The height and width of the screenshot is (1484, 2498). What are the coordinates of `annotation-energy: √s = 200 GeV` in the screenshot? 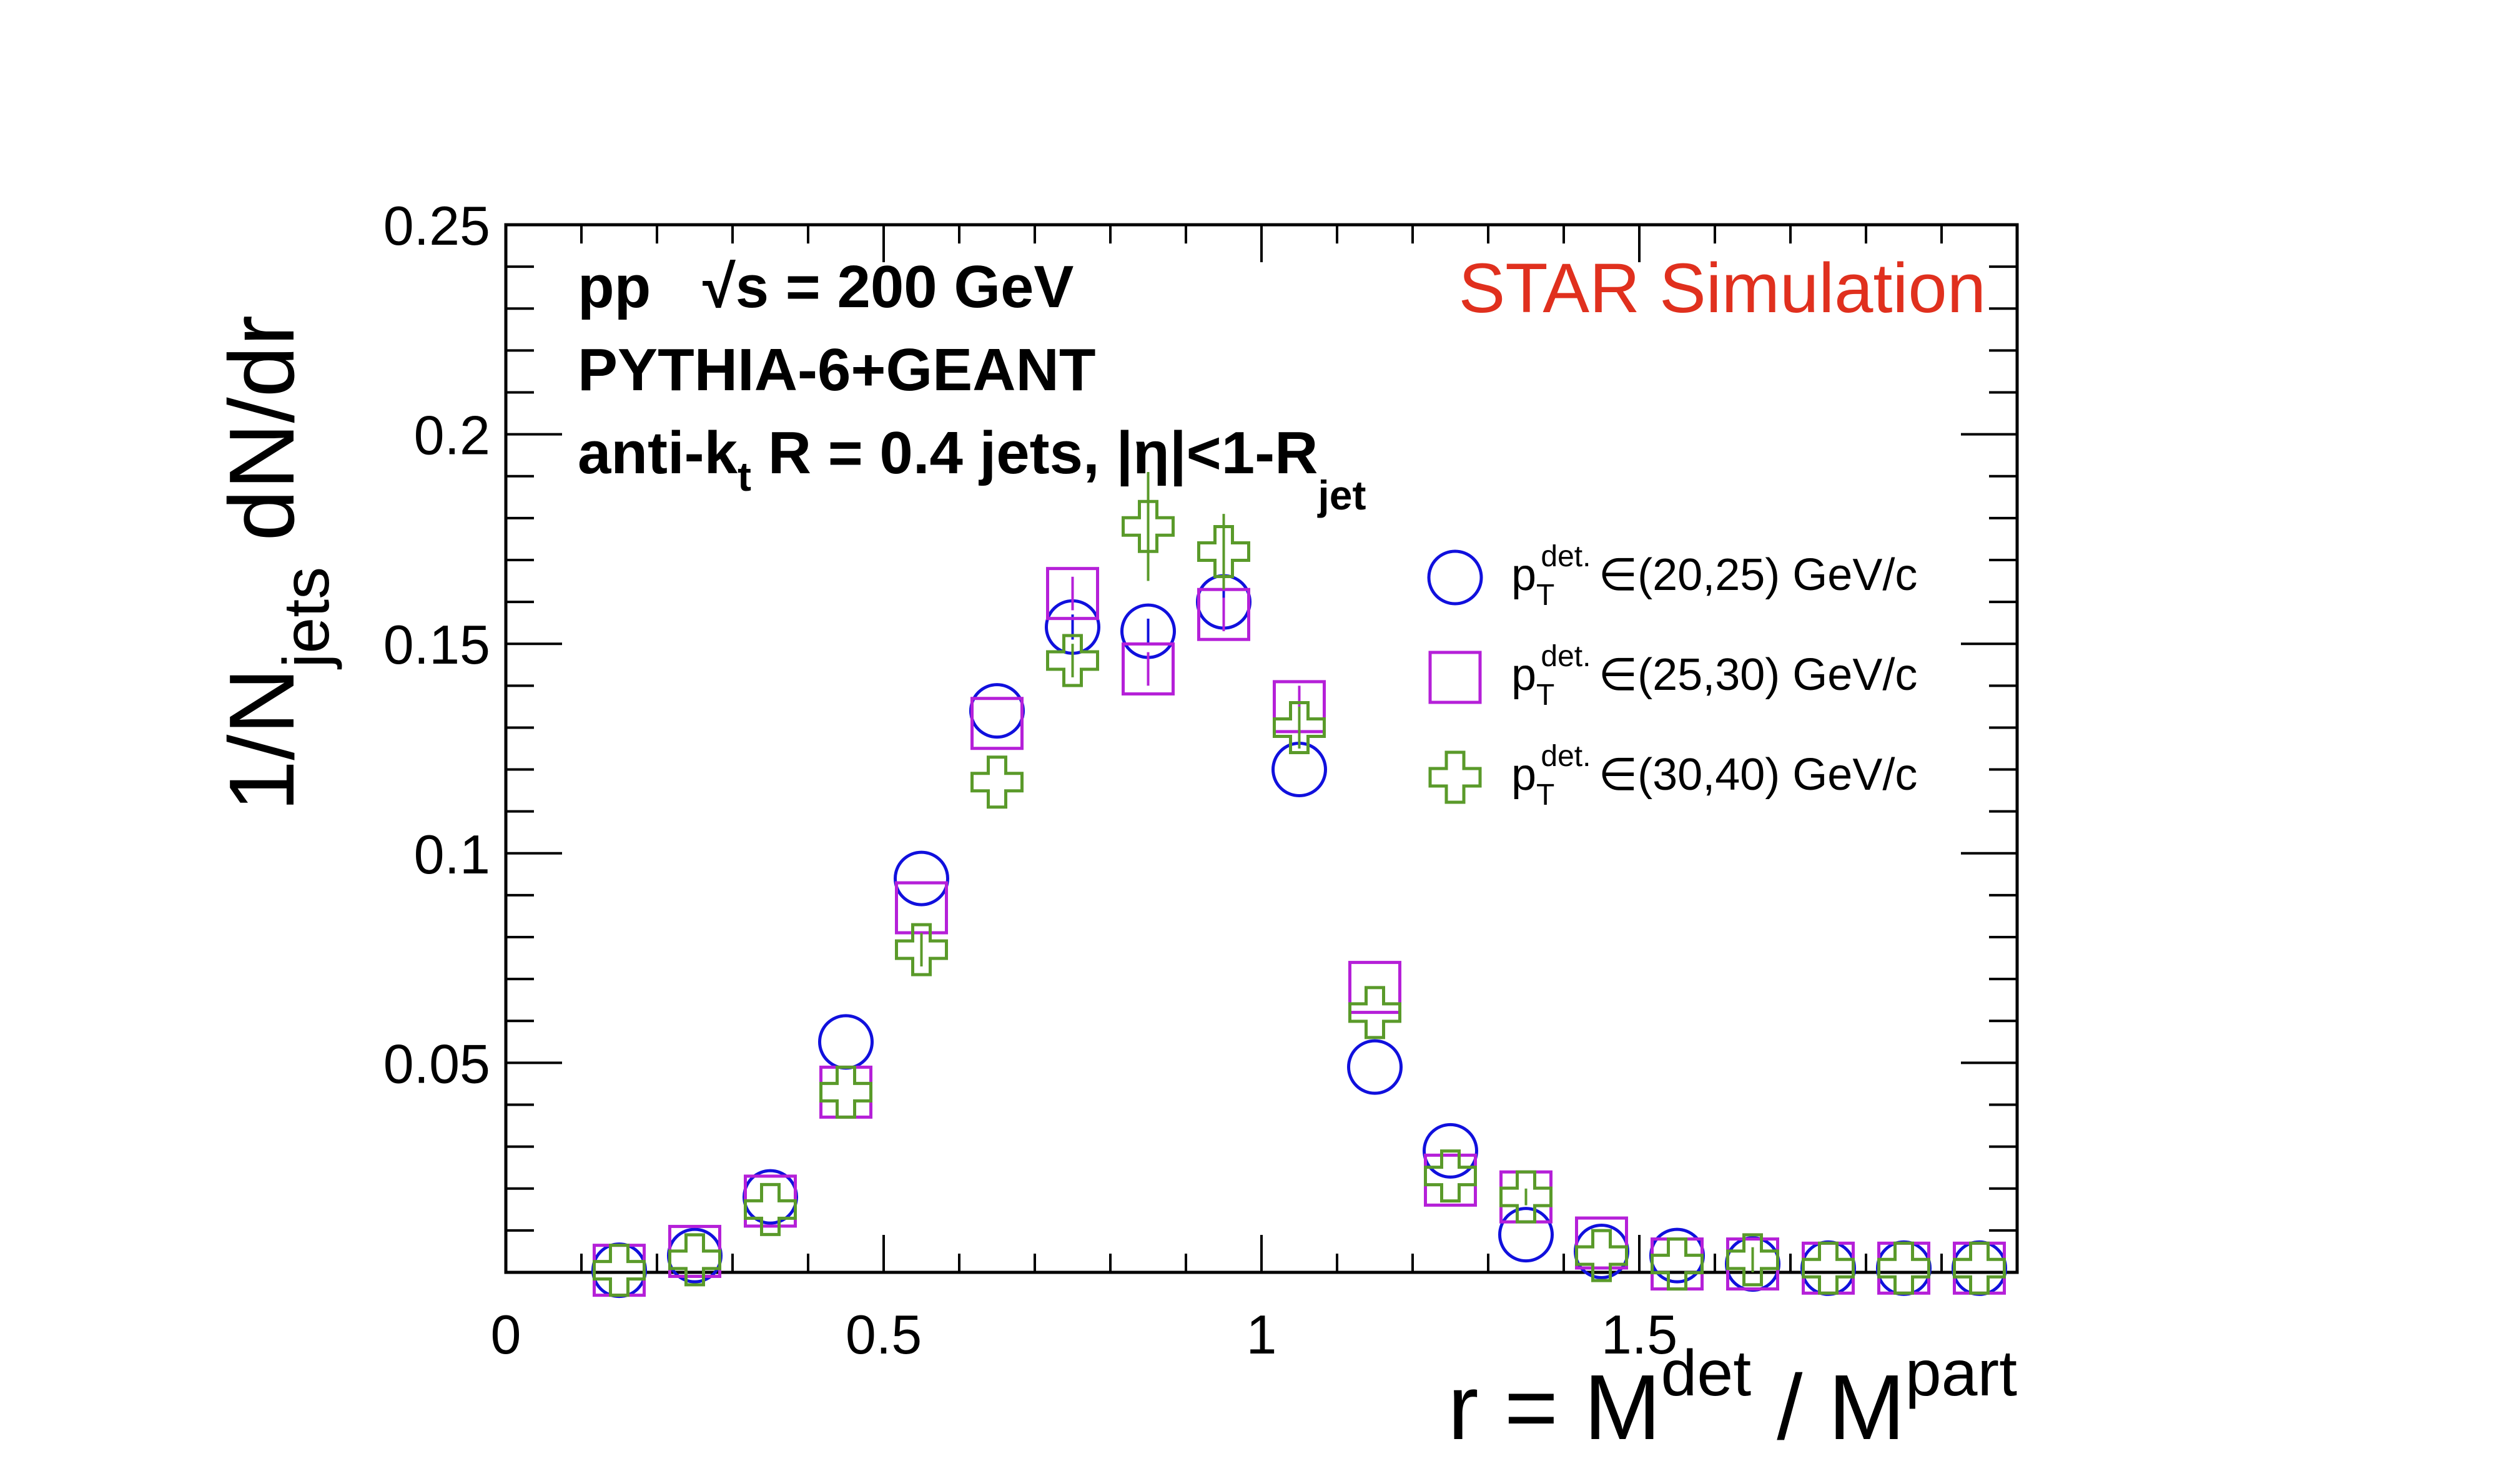 It's located at (888, 286).